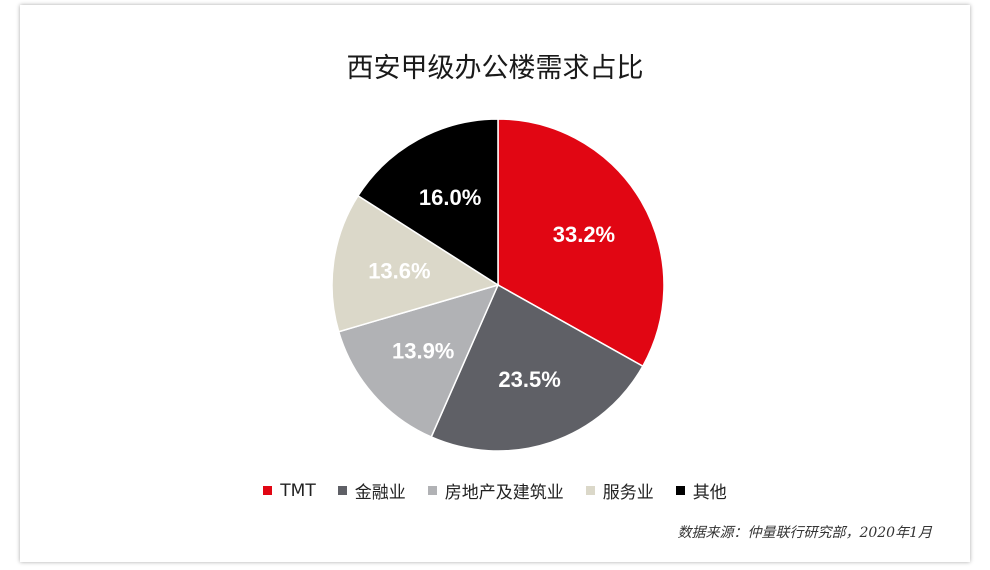  What do you see at coordinates (450, 197) in the screenshot?
I see `pie-data-label: 16.0%` at bounding box center [450, 197].